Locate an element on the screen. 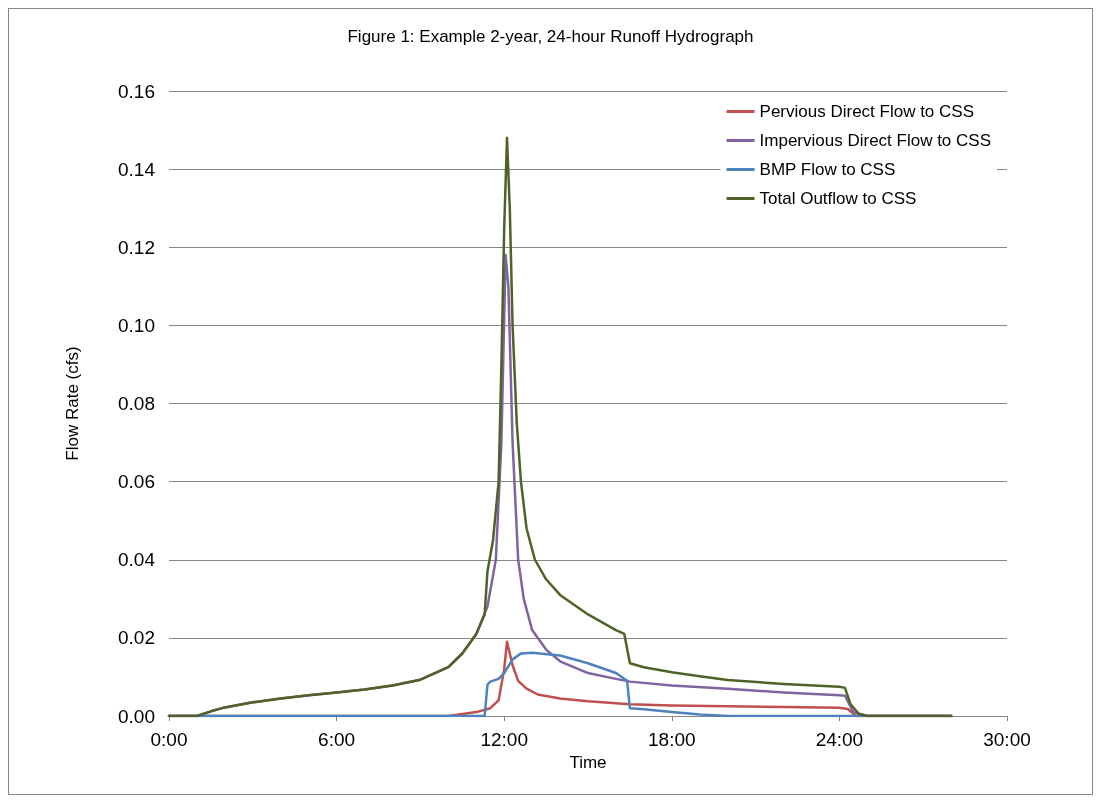 This screenshot has width=1101, height=803. legend-label: BMP Flow to CSS is located at coordinates (827, 169).